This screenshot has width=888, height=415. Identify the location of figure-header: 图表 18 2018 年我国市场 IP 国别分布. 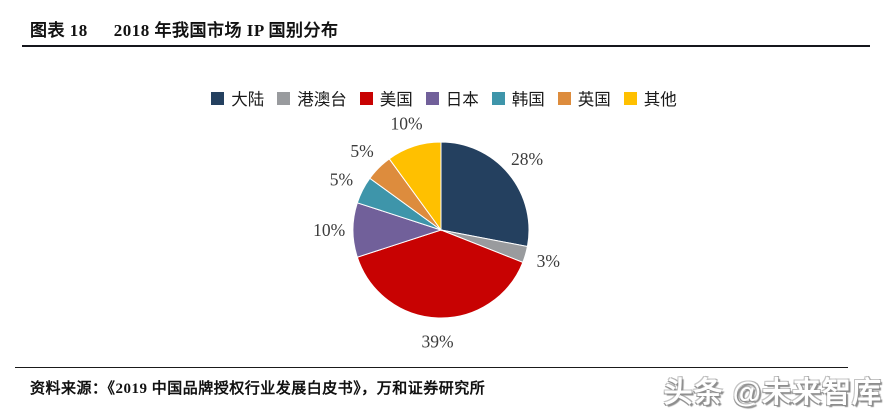
(184, 28).